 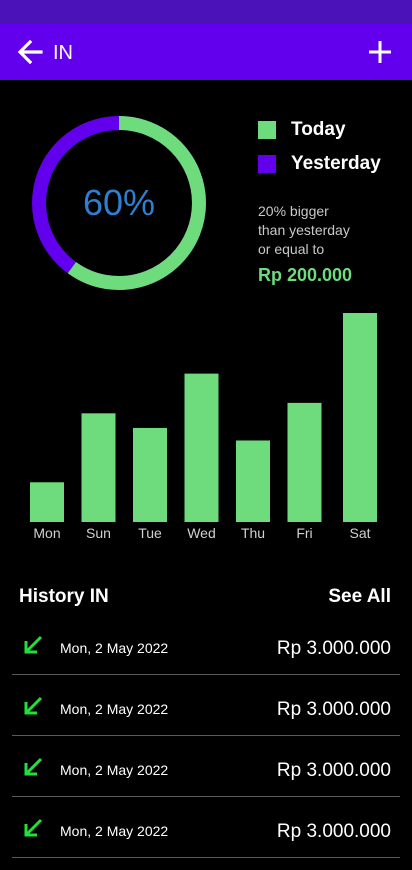 I want to click on bar-sat, so click(x=360, y=417).